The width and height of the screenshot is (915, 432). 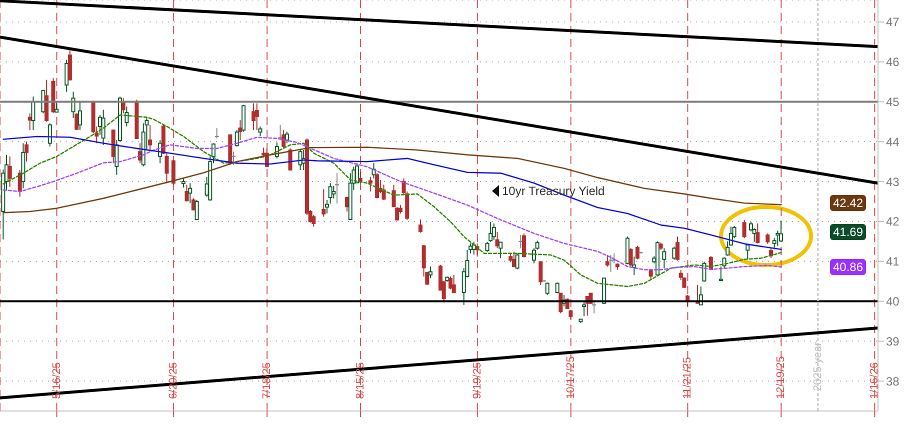 I want to click on y-tick-label: 46, so click(x=893, y=62).